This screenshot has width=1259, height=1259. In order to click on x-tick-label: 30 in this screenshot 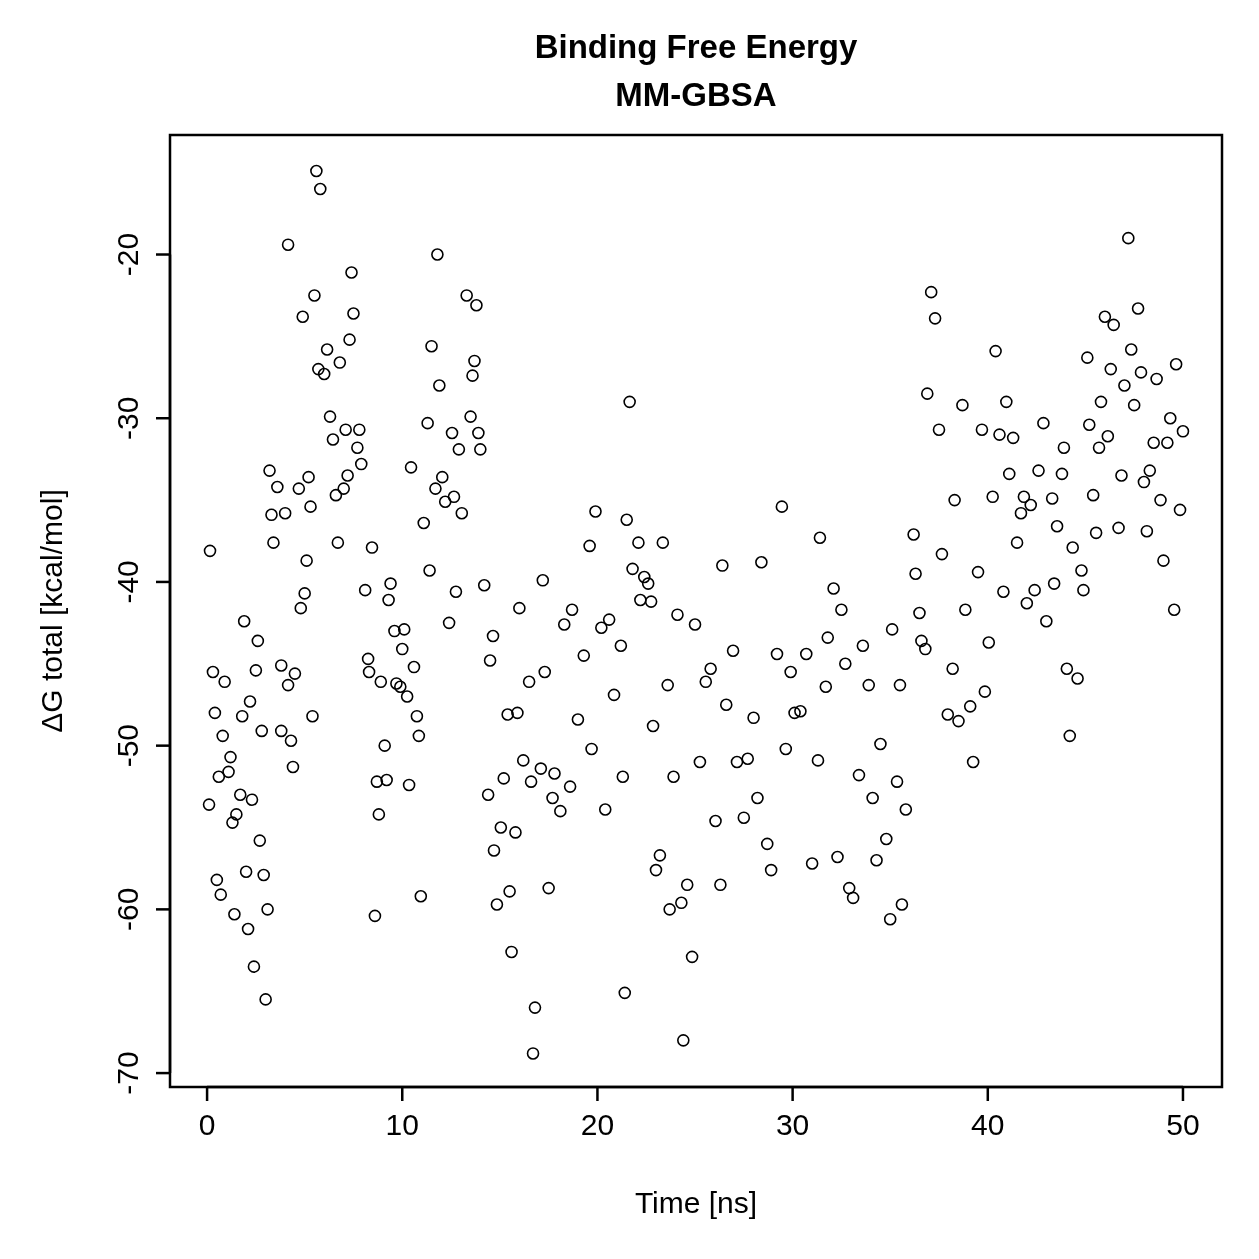, I will do `click(792, 1124)`.